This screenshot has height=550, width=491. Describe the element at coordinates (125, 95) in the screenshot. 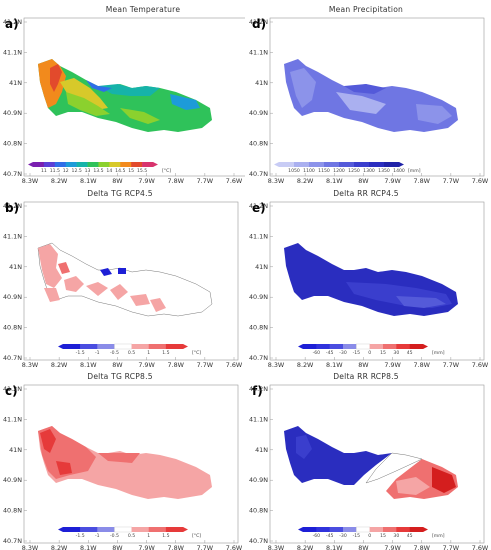

I see `panel-a-map` at that location.